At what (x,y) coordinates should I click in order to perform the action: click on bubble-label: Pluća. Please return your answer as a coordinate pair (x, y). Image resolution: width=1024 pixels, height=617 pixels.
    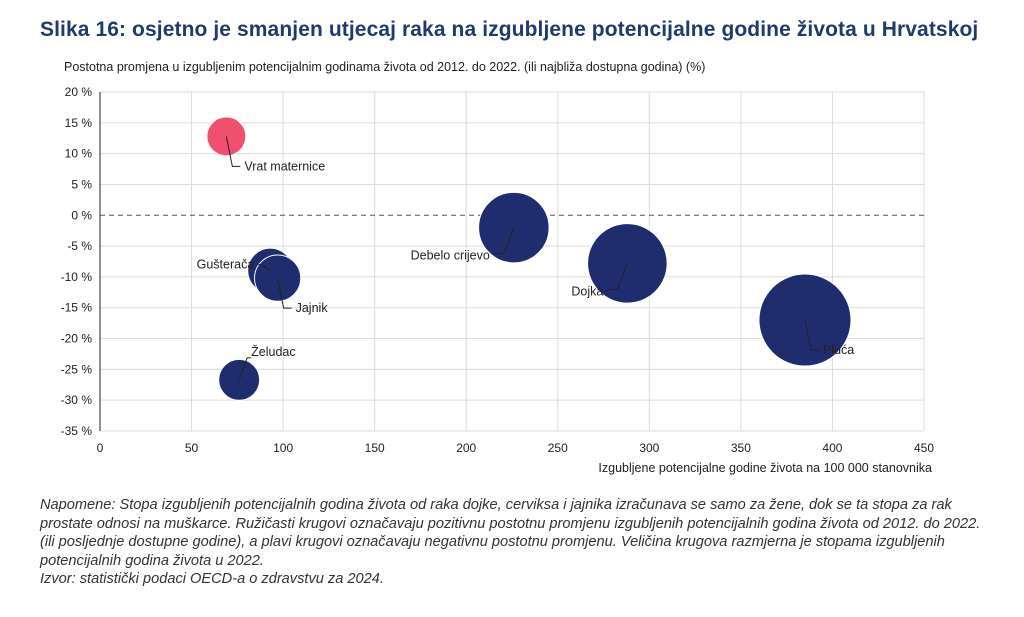
    Looking at the image, I should click on (838, 350).